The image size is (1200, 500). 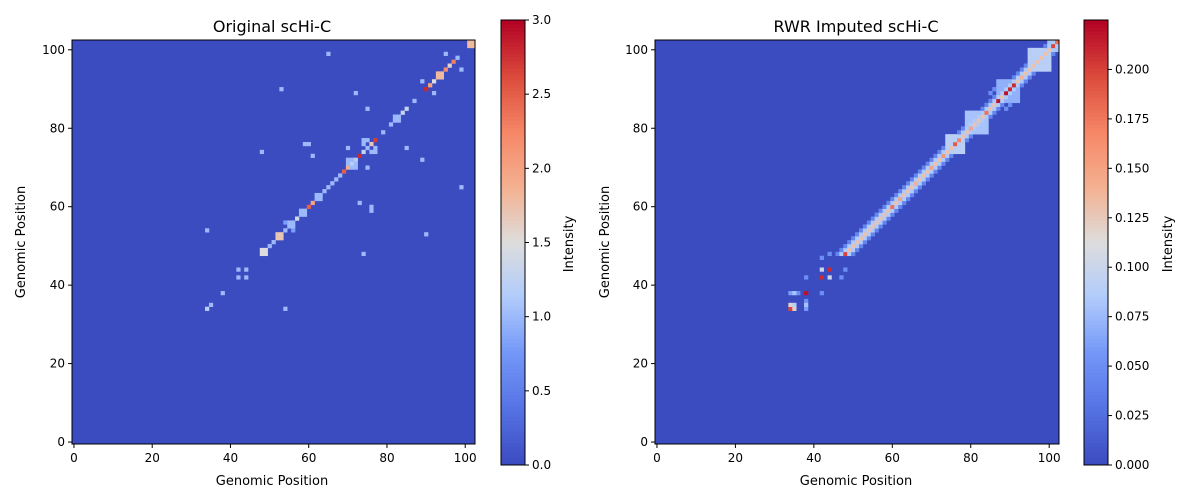 What do you see at coordinates (735, 458) in the screenshot?
I see `x-tick-label: 20` at bounding box center [735, 458].